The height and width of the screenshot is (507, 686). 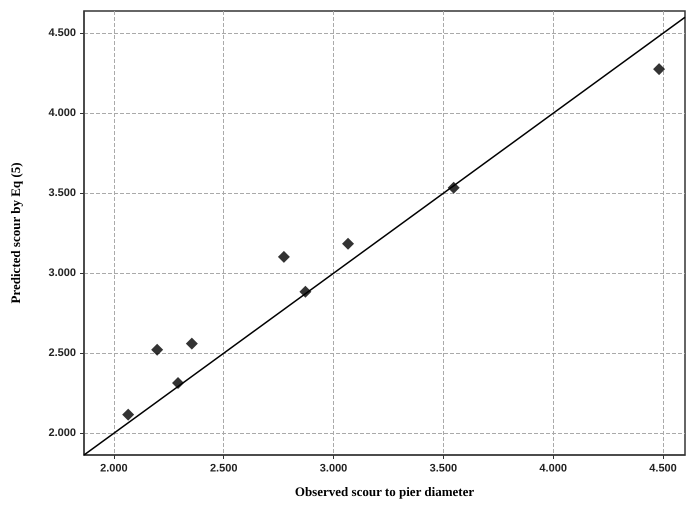 What do you see at coordinates (663, 468) in the screenshot?
I see `x-tick-label: 4.500` at bounding box center [663, 468].